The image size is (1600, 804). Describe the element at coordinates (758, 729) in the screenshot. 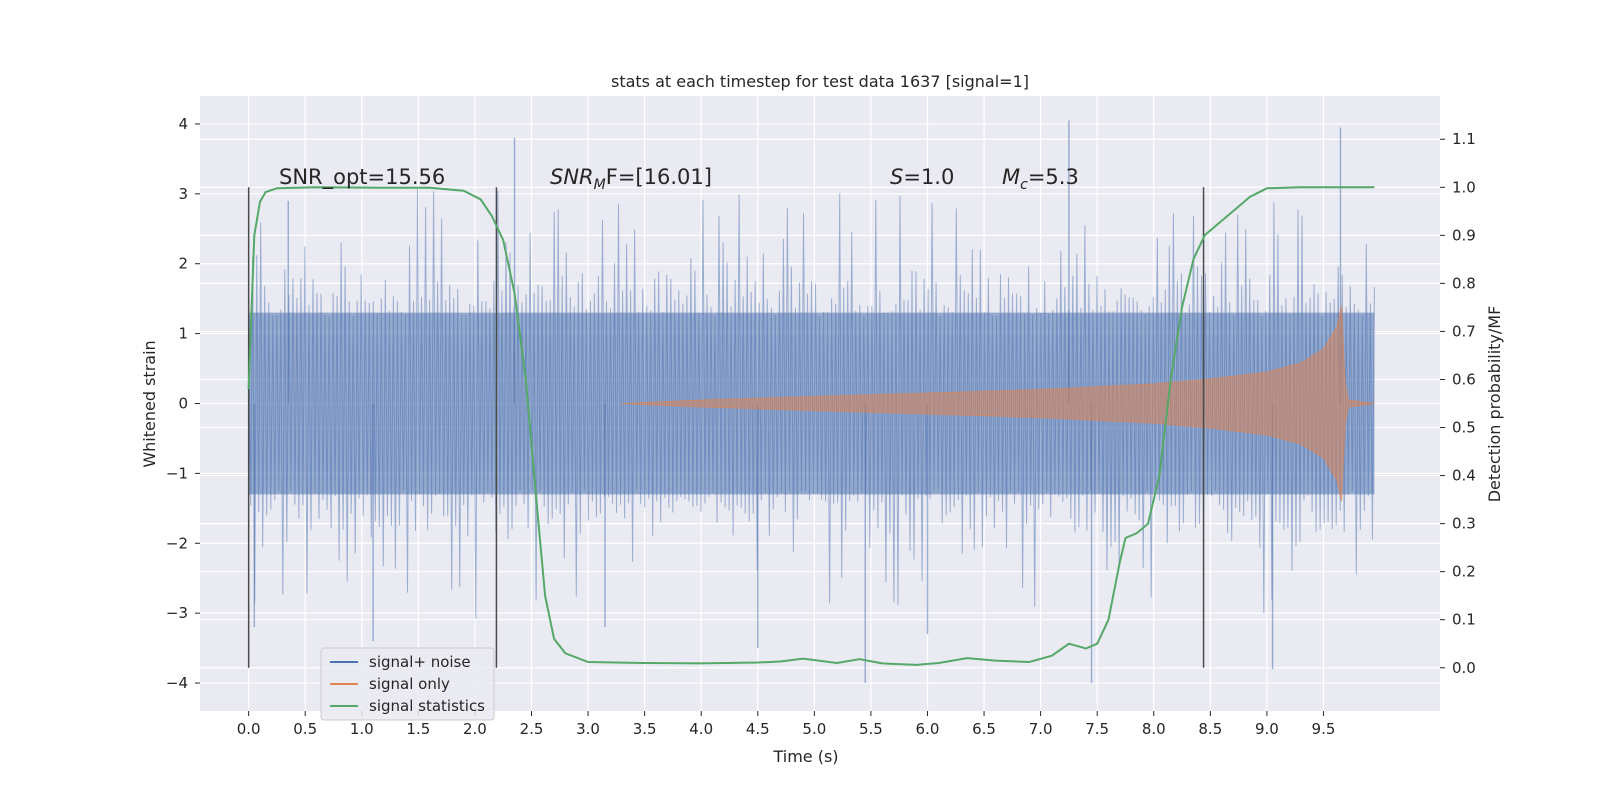

I see `x-tick-label: 4.5` at that location.